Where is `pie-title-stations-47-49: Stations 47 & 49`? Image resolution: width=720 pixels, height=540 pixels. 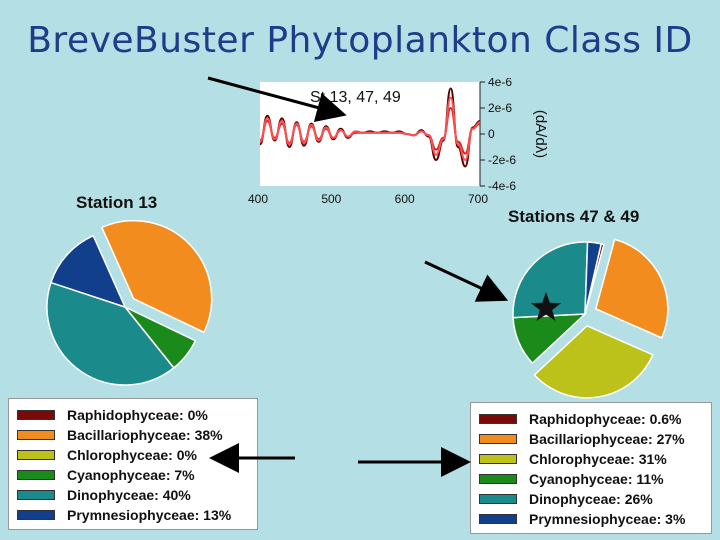 pie-title-stations-47-49: Stations 47 & 49 is located at coordinates (574, 216).